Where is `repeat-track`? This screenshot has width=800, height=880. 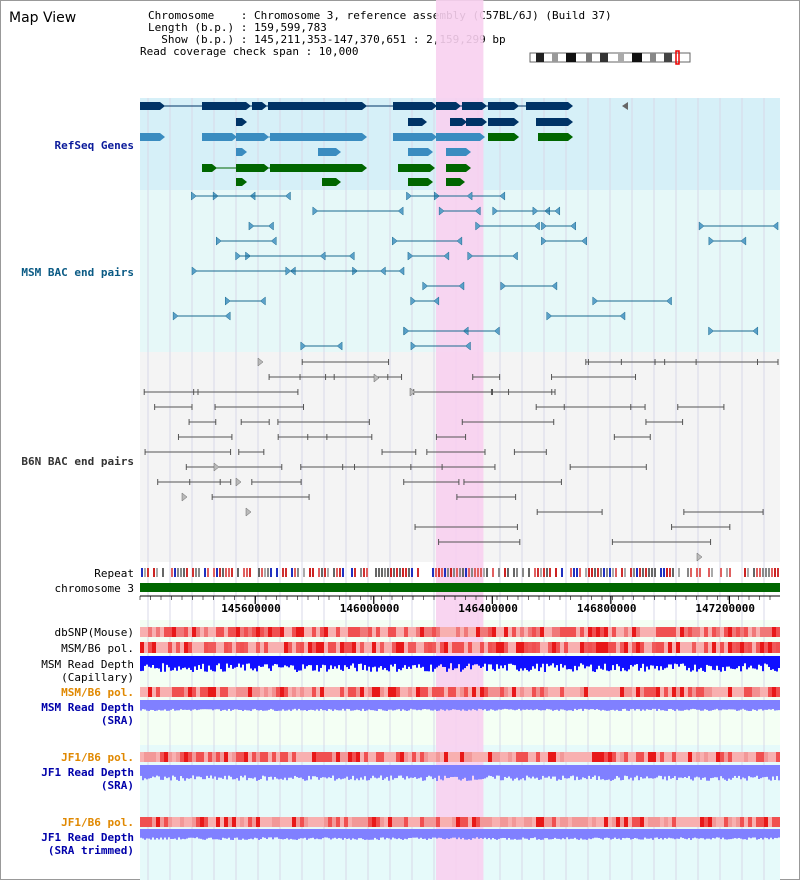 repeat-track is located at coordinates (460, 572).